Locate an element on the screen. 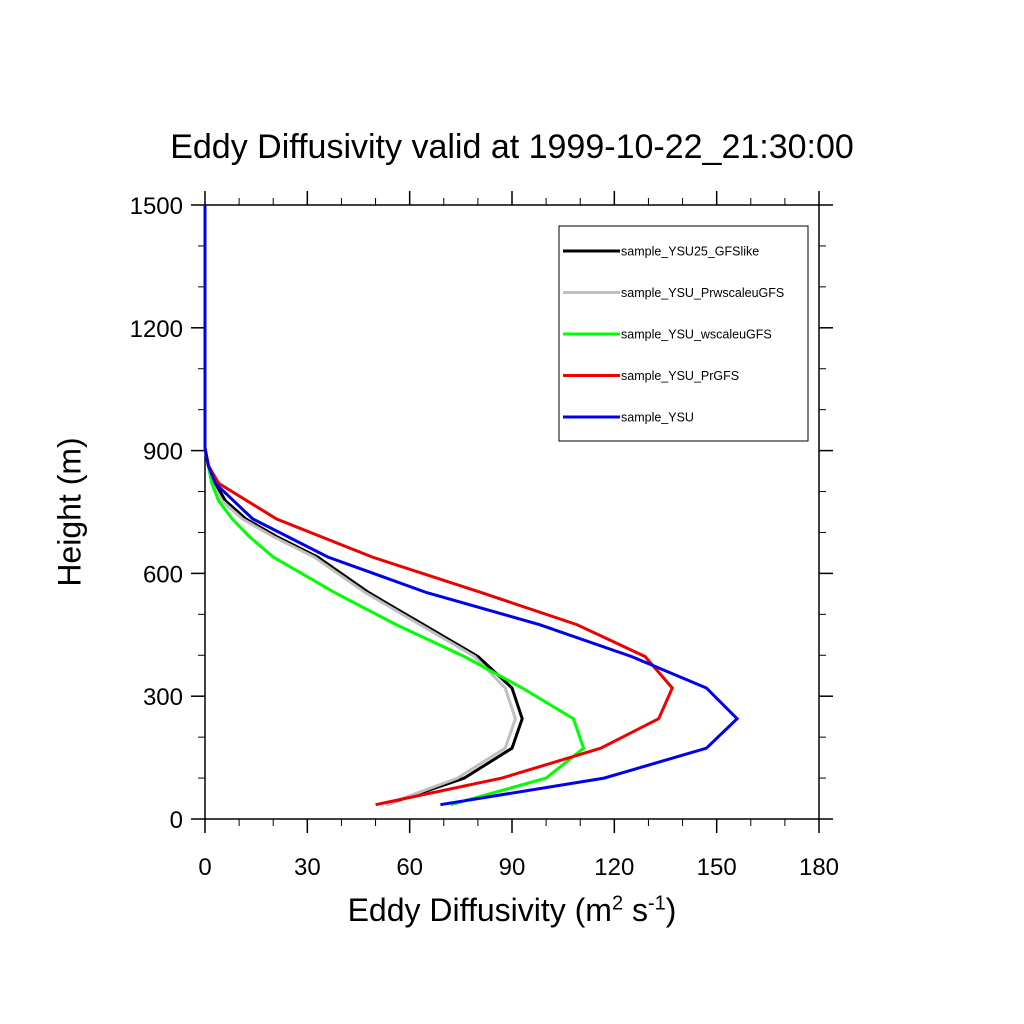 The width and height of the screenshot is (1024, 1024). x-axis-label-exp1: 2 is located at coordinates (617, 903).